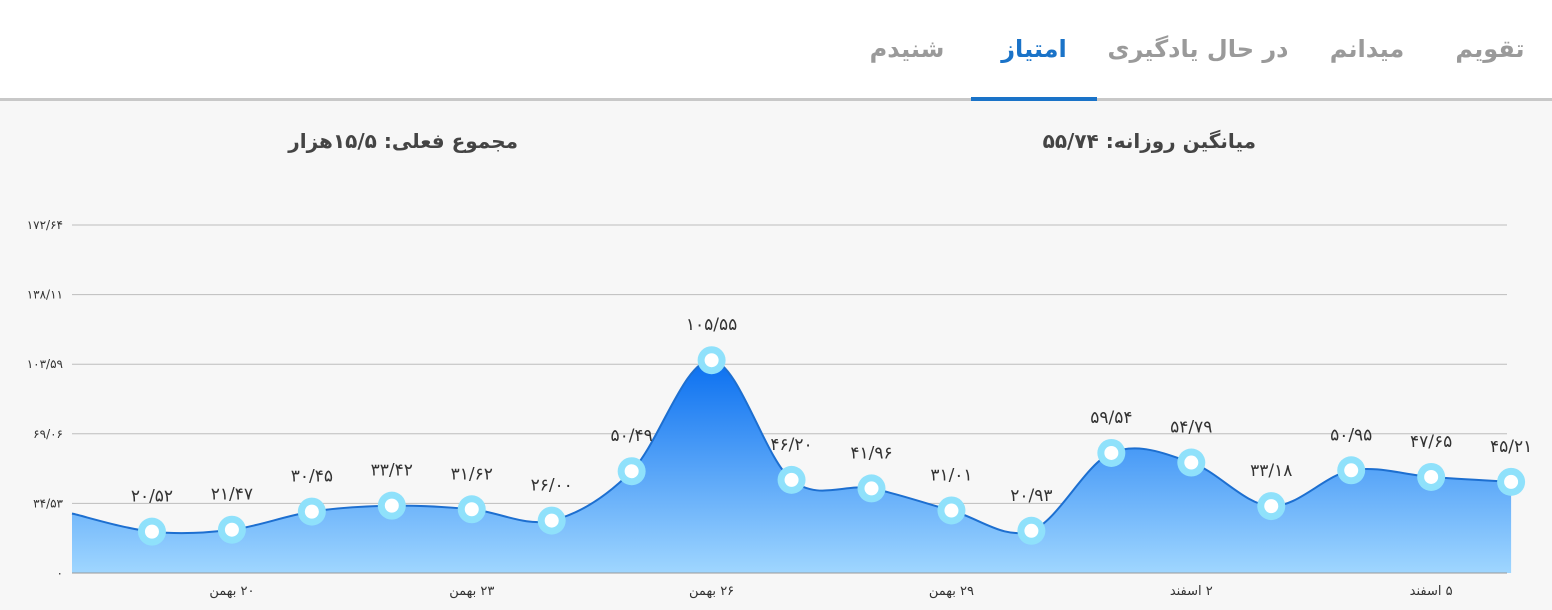 The height and width of the screenshot is (610, 1552). What do you see at coordinates (1111, 418) in the screenshot?
I see `data-label: ۵۹/۵۴` at bounding box center [1111, 418].